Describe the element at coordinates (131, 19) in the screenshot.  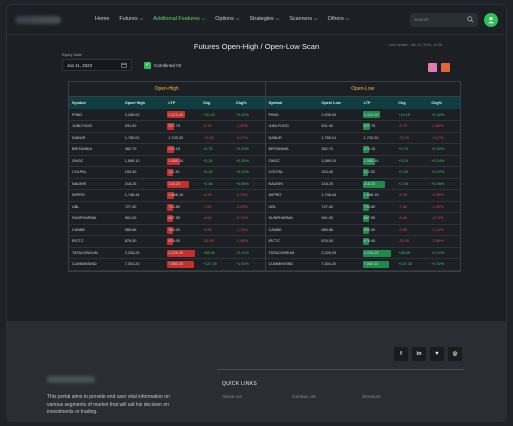
I see `nav-item-1: Futures ⌵` at that location.